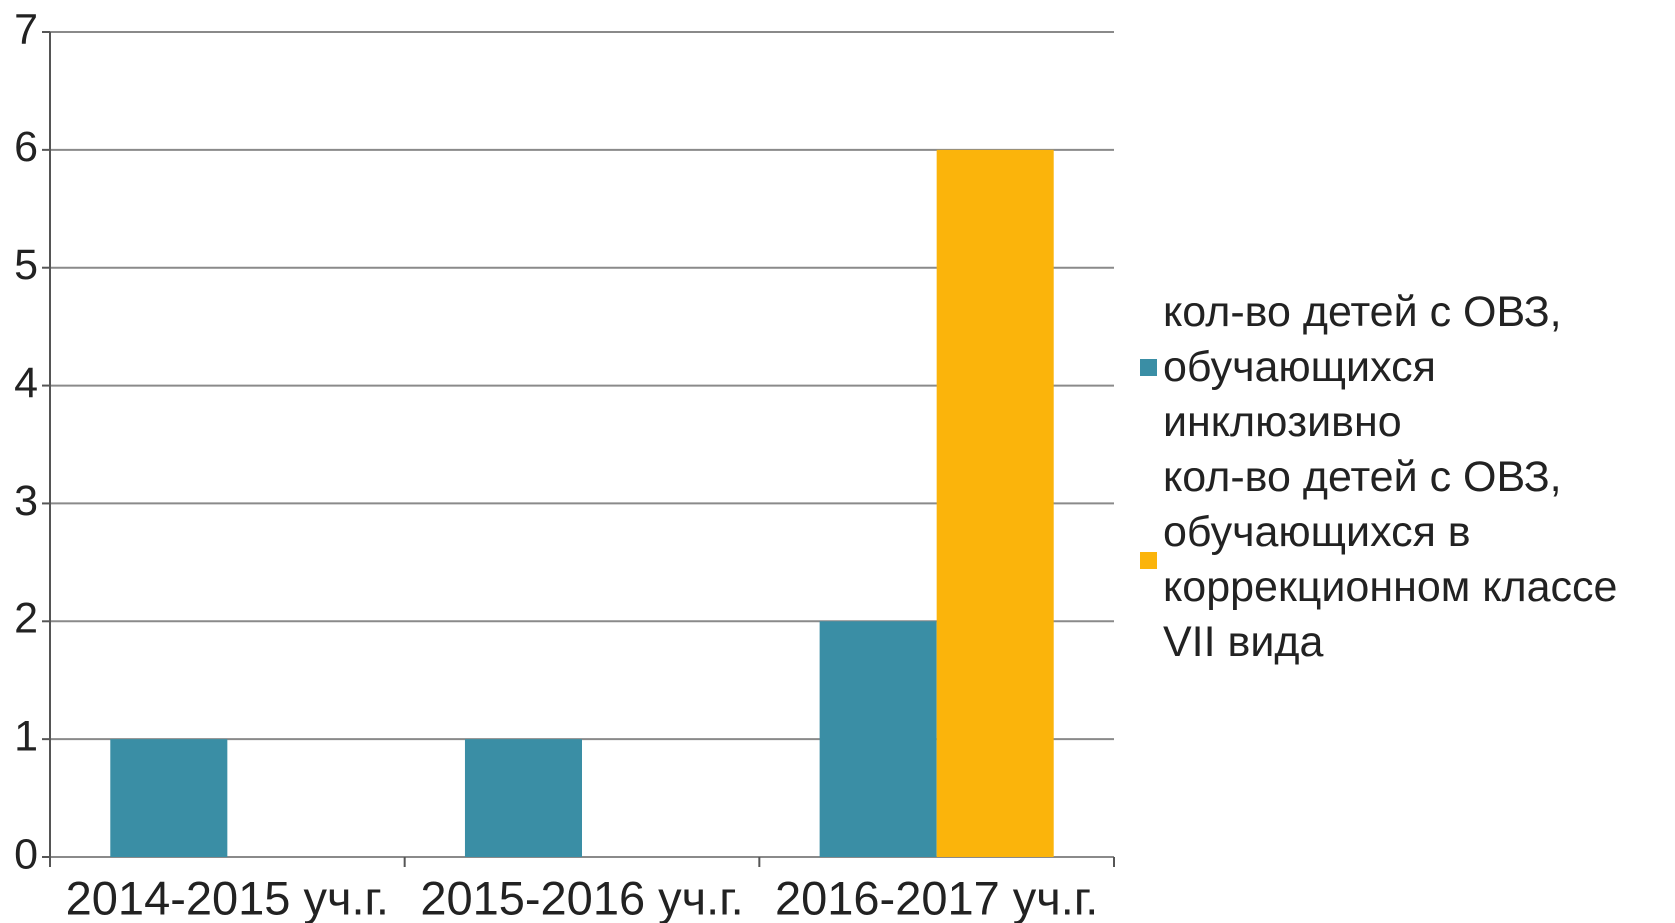  Describe the element at coordinates (581, 897) in the screenshot. I see `x-tick-label: 2015-2016 уч.г.` at that location.